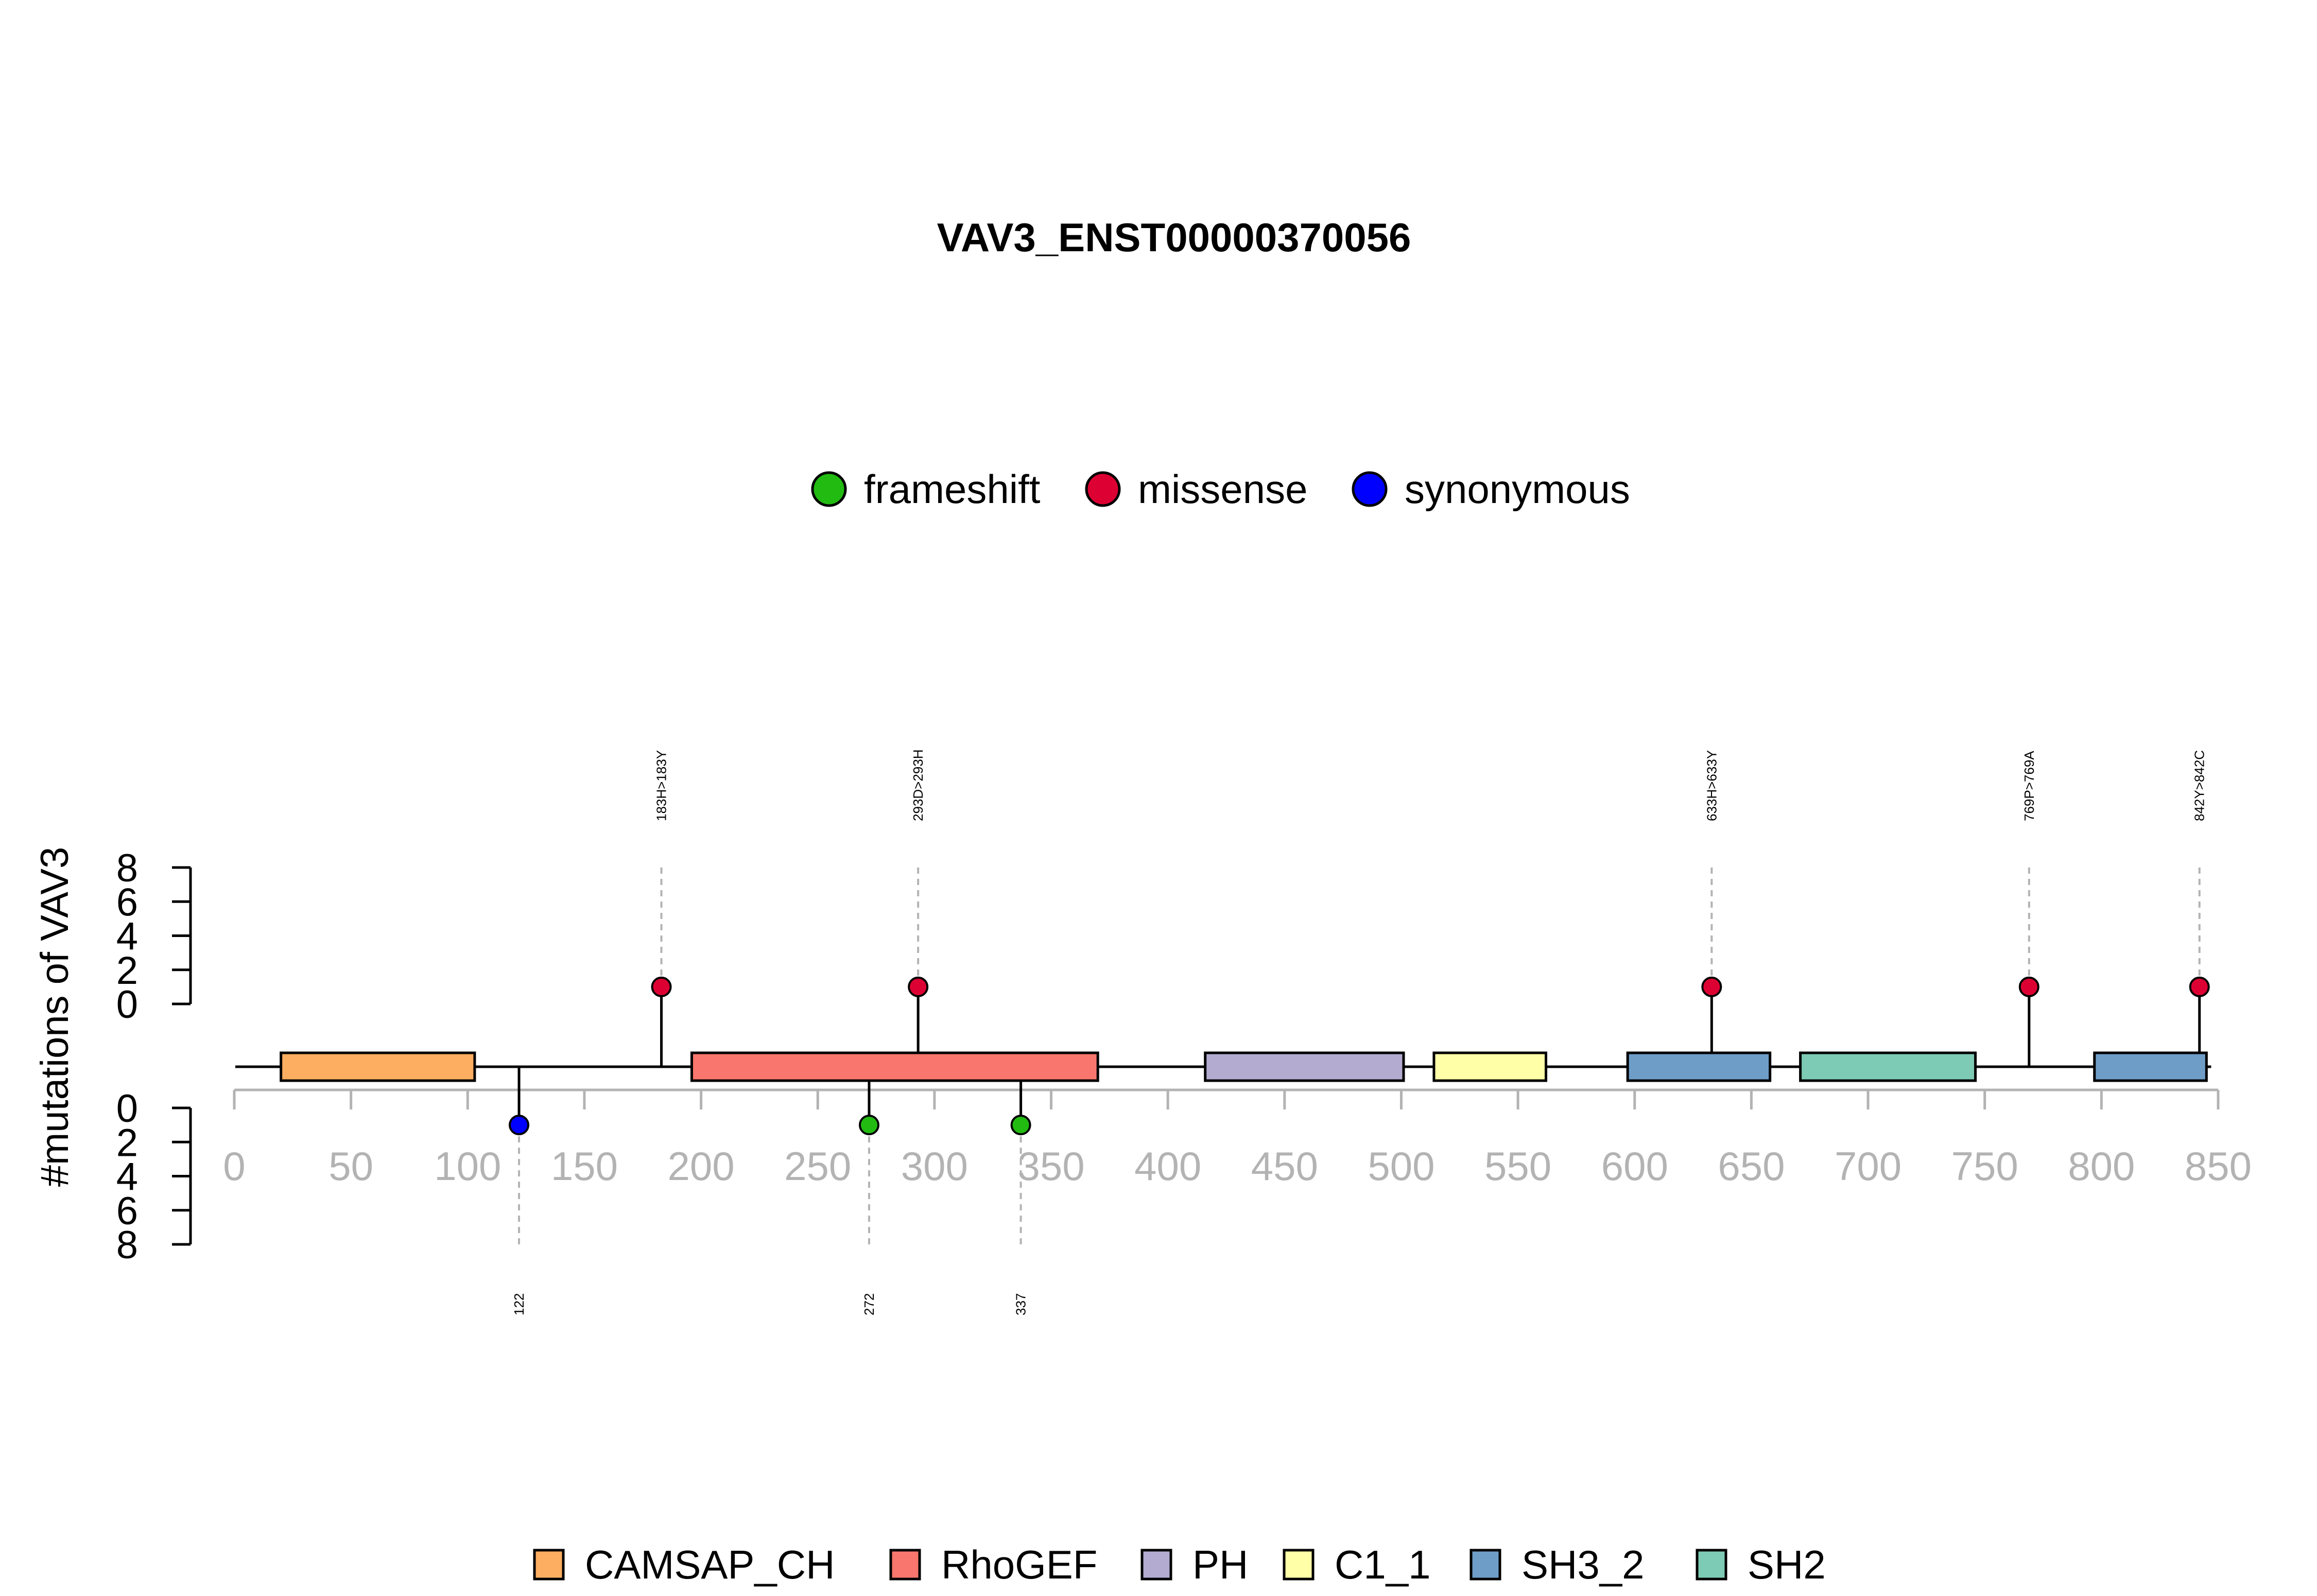 Image resolution: width=2317 pixels, height=1596 pixels. What do you see at coordinates (905, 1565) in the screenshot?
I see `domain-legend-swatch-RhoGEF` at bounding box center [905, 1565].